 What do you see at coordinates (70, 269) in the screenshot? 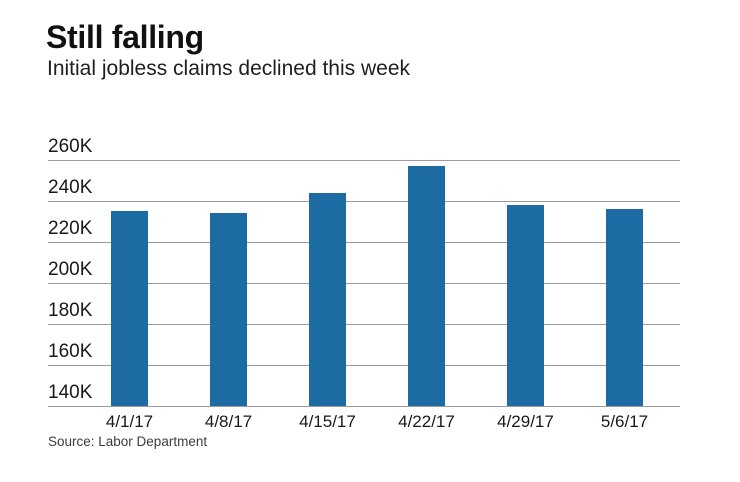
I see `y-tick-label: 200K` at bounding box center [70, 269].